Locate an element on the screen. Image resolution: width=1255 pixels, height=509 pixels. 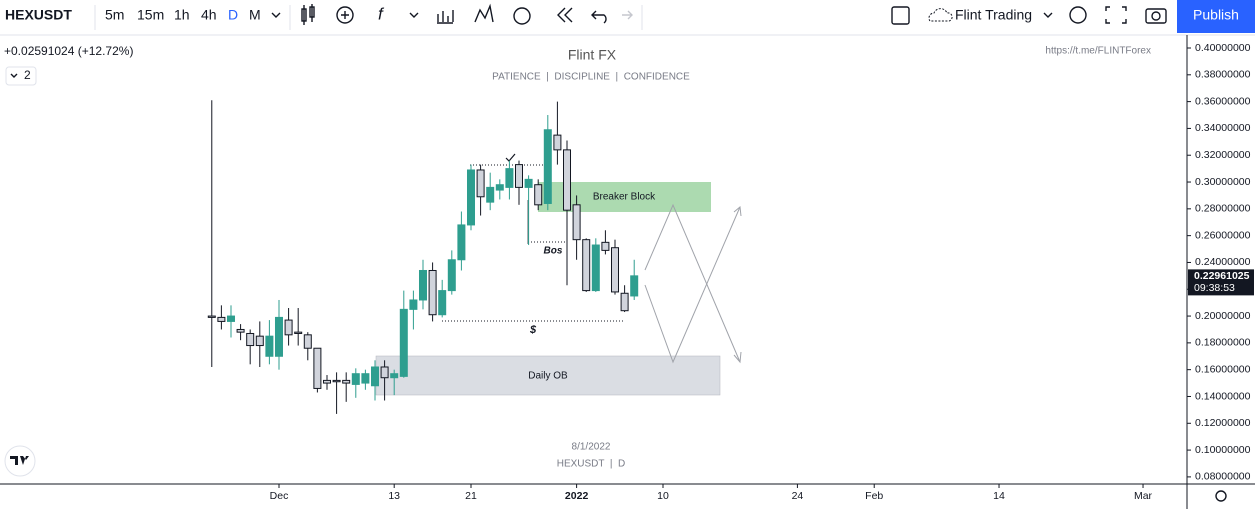
logo-mark is located at coordinates (19, 460).